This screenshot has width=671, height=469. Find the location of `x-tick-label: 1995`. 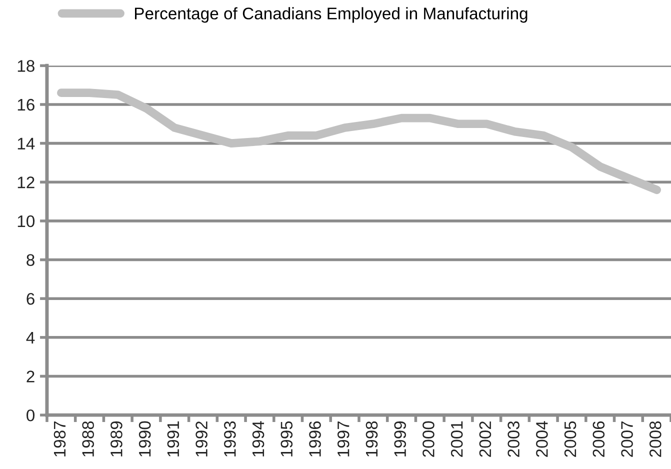

x-tick-label: 1995 is located at coordinates (286, 438).